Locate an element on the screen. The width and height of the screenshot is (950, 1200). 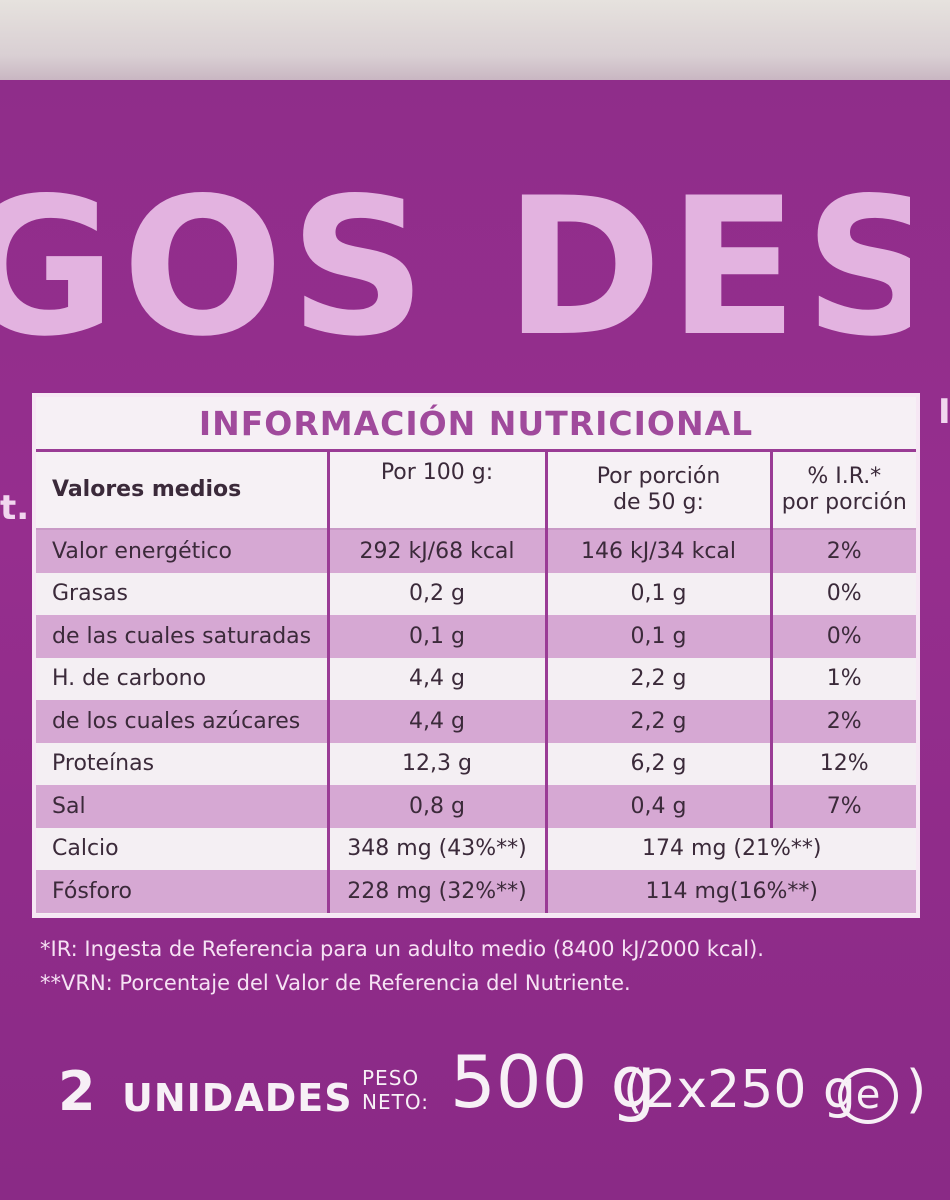
table-row: Proteínas 12,3 g 6,2 g 12% is located at coordinates (476, 763).